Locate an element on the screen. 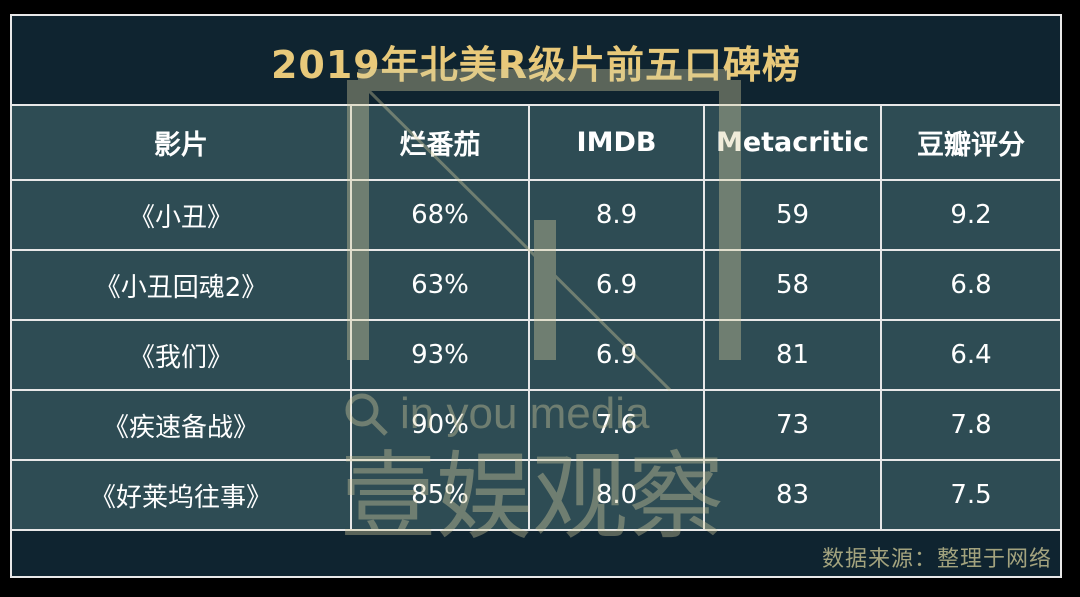 Image resolution: width=1080 pixels, height=597 pixels. cell-douban: 6.8 is located at coordinates (971, 285).